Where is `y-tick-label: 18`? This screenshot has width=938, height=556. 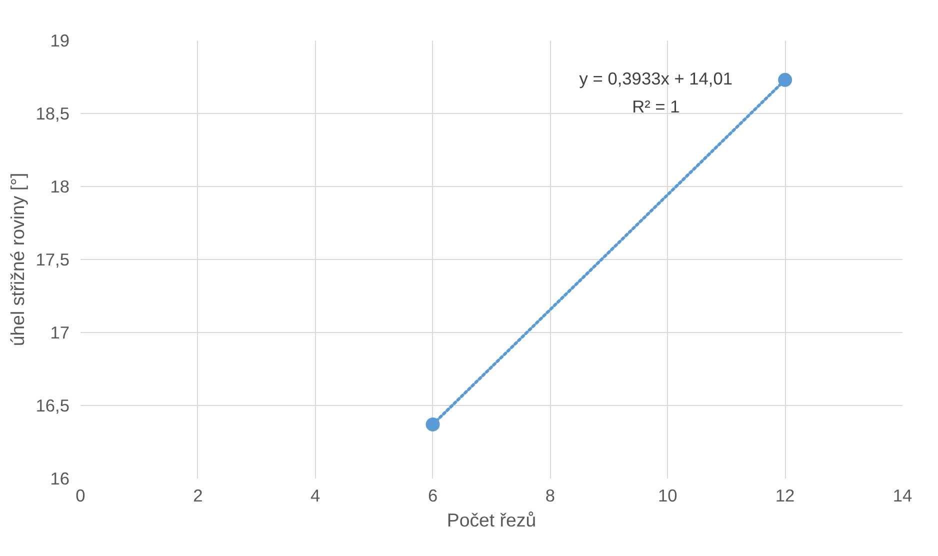 y-tick-label: 18 is located at coordinates (60, 186).